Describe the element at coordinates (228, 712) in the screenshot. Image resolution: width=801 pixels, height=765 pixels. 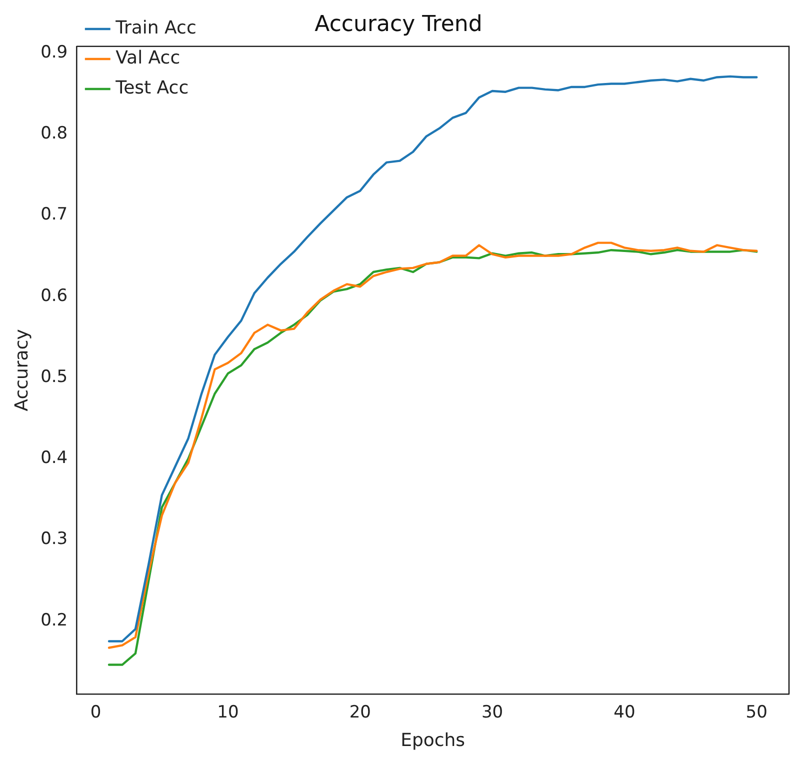
I see `x-tick-label: 10` at that location.